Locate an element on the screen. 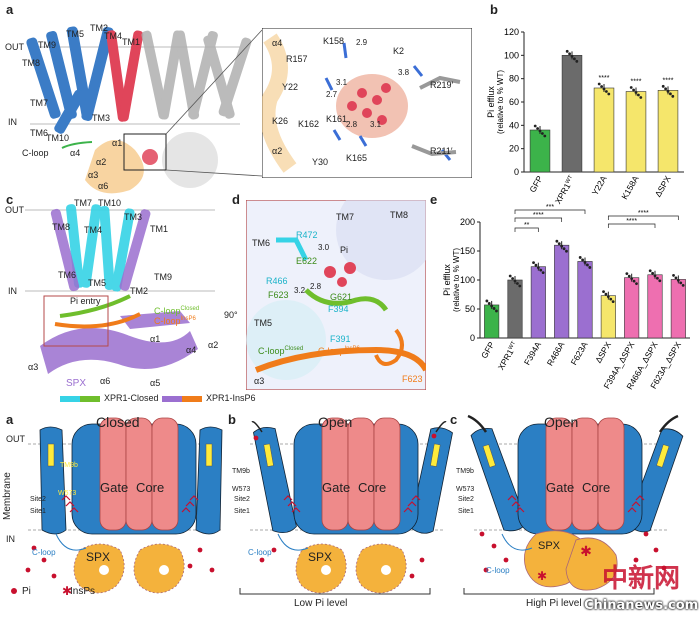 The height and width of the screenshot is (620, 700). pi-entry-label: Pi entry is located at coordinates (85, 301).